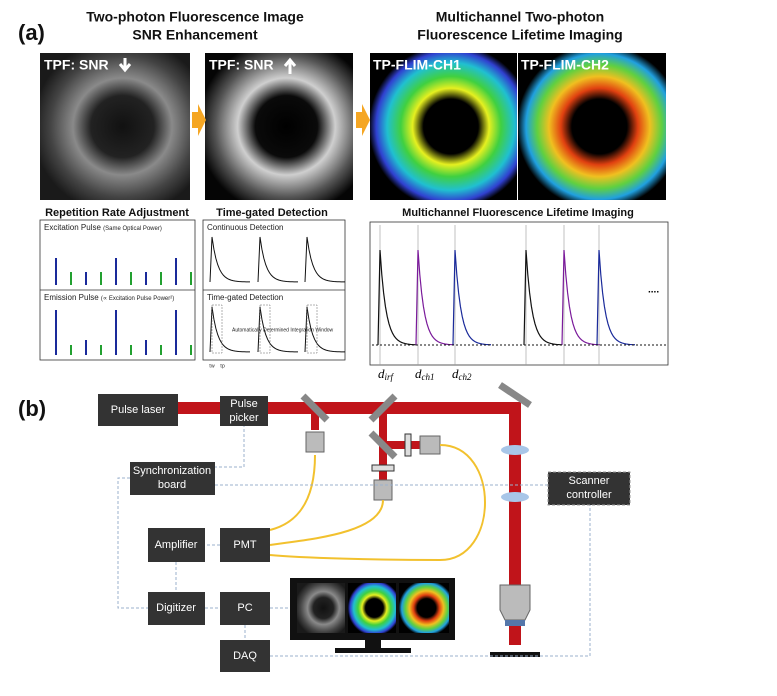  I want to click on box-label: Scanner, so click(589, 481).